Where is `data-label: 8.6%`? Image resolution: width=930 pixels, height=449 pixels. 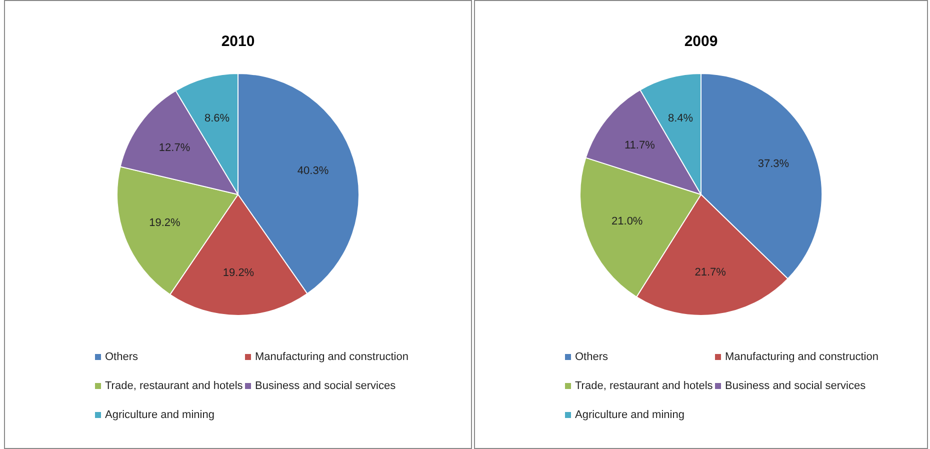 data-label: 8.6% is located at coordinates (217, 118).